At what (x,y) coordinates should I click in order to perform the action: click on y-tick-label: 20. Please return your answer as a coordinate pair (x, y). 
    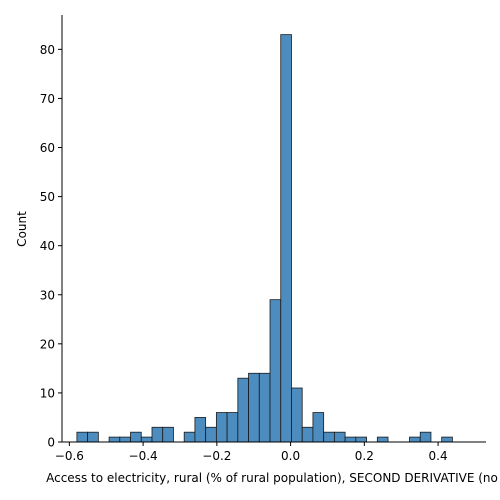
    Looking at the image, I should click on (47, 344).